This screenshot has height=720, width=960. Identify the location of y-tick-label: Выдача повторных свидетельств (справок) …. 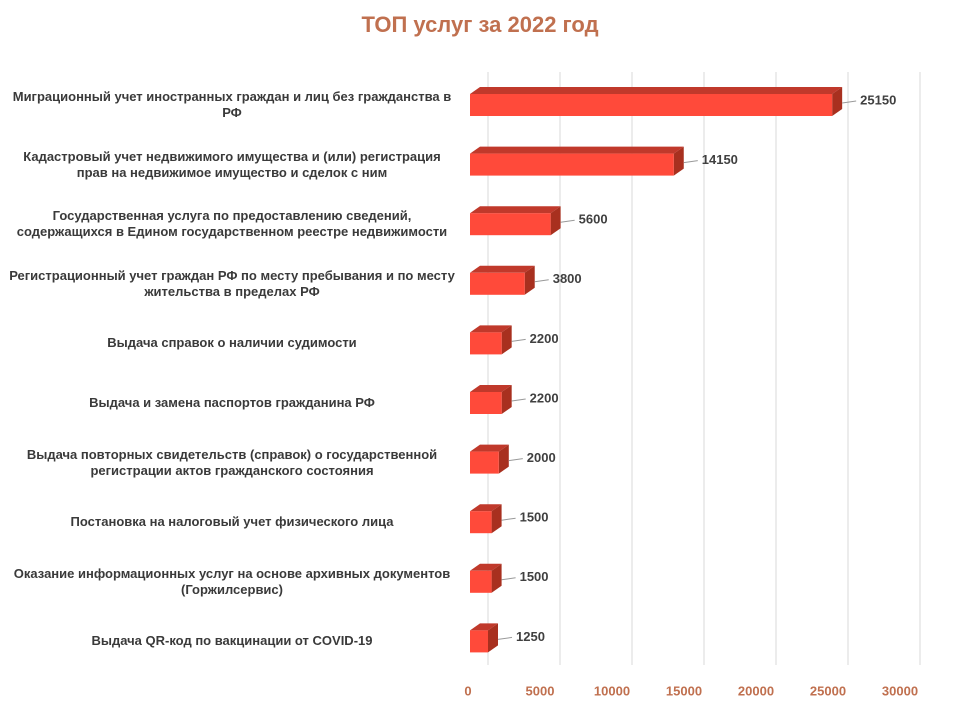
(232, 462).